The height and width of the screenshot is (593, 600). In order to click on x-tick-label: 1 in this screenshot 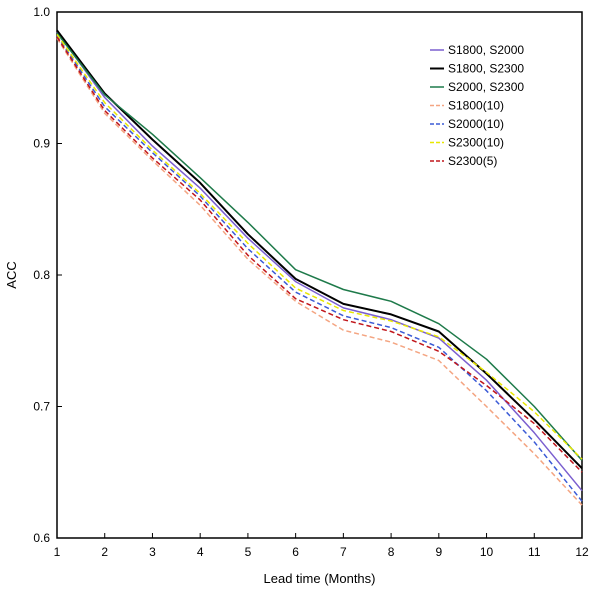, I will do `click(57, 552)`.